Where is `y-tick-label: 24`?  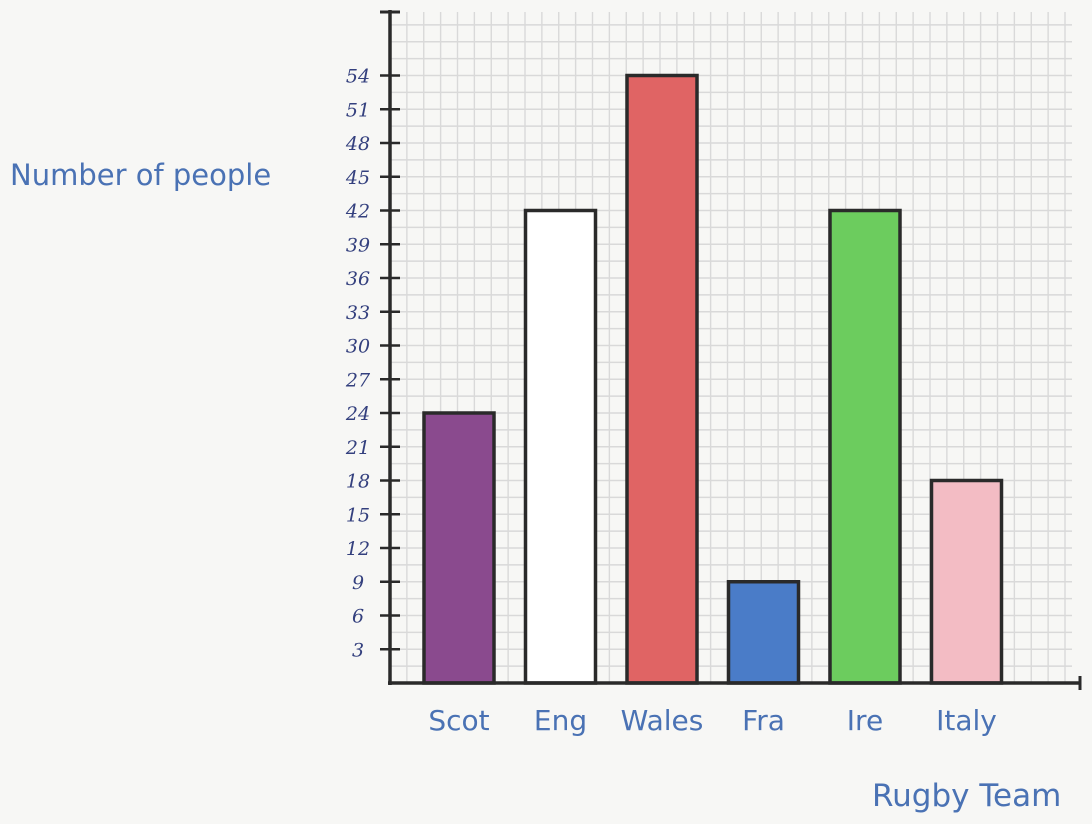 y-tick-label: 24 is located at coordinates (357, 414).